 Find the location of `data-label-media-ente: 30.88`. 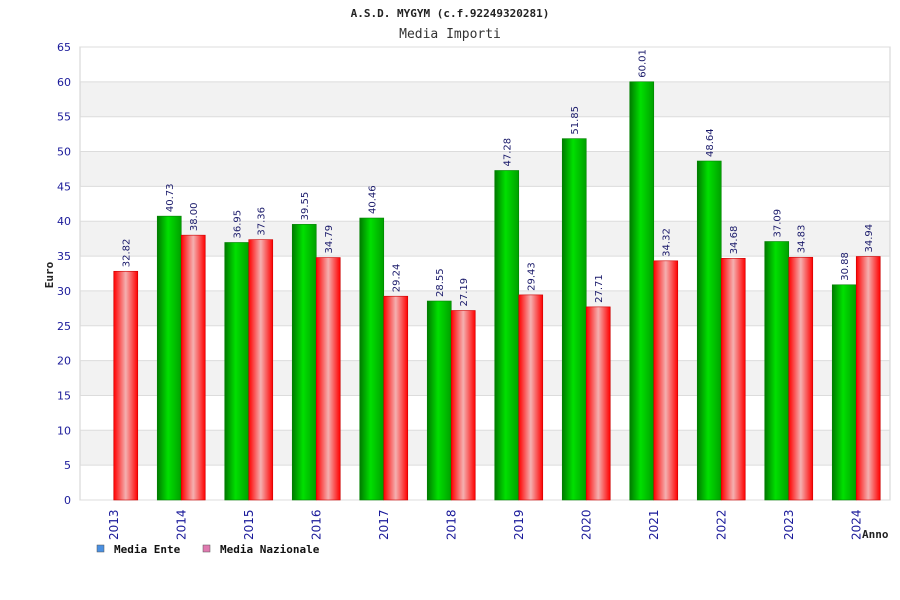

data-label-media-ente: 30.88 is located at coordinates (845, 266).